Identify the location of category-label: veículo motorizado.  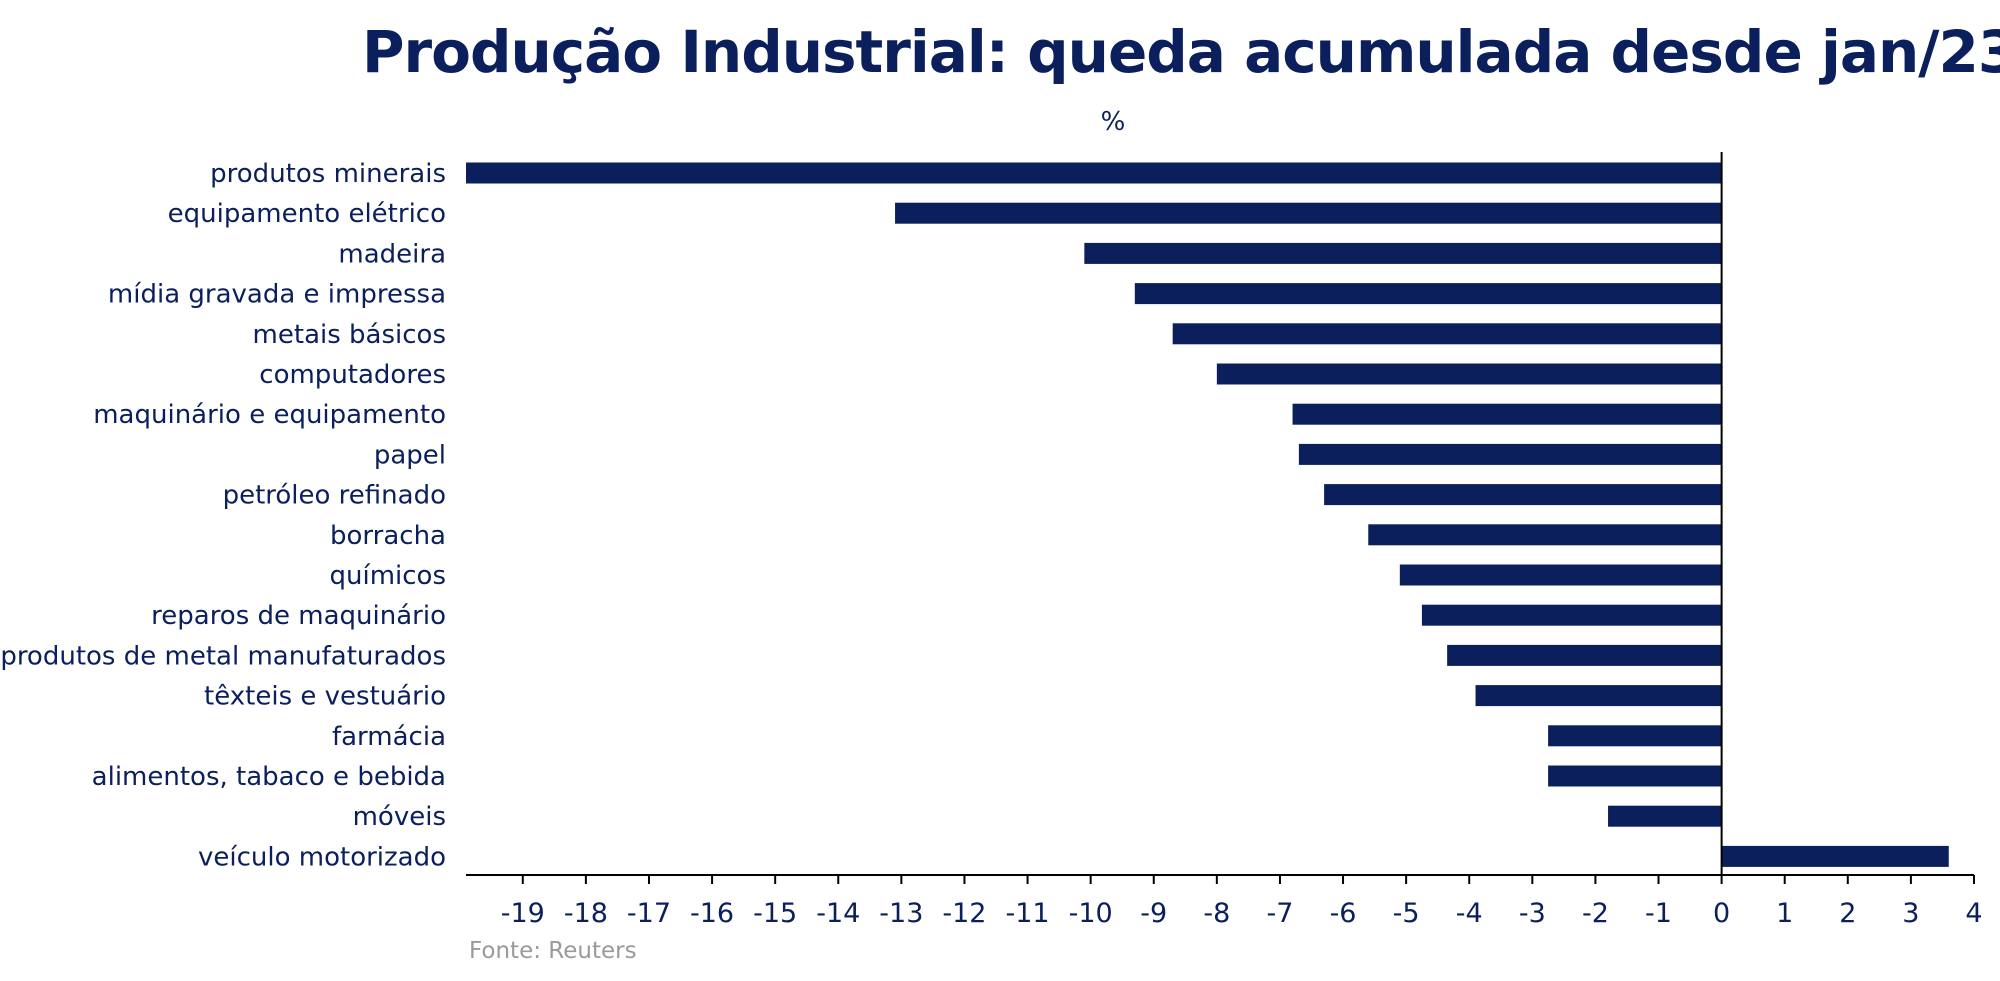
(322, 857).